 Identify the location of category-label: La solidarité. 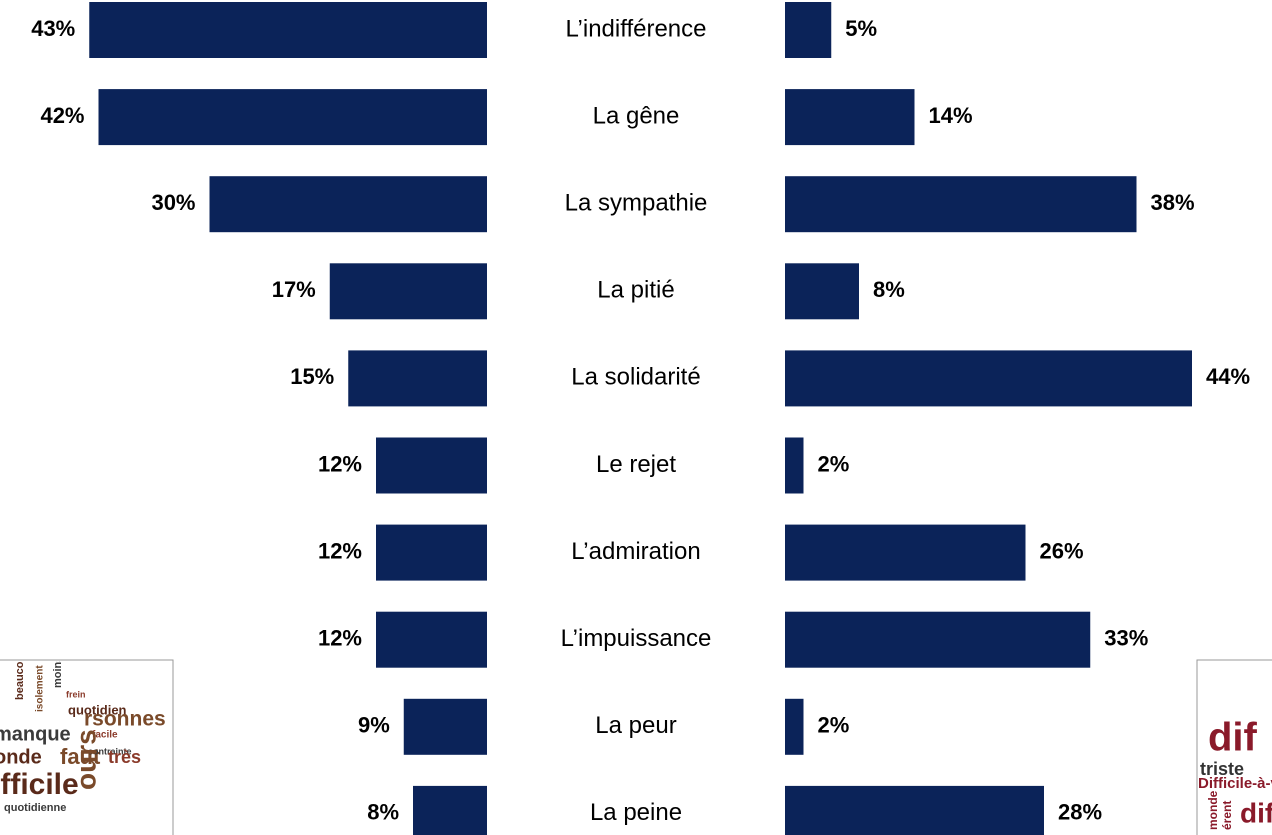
(635, 377).